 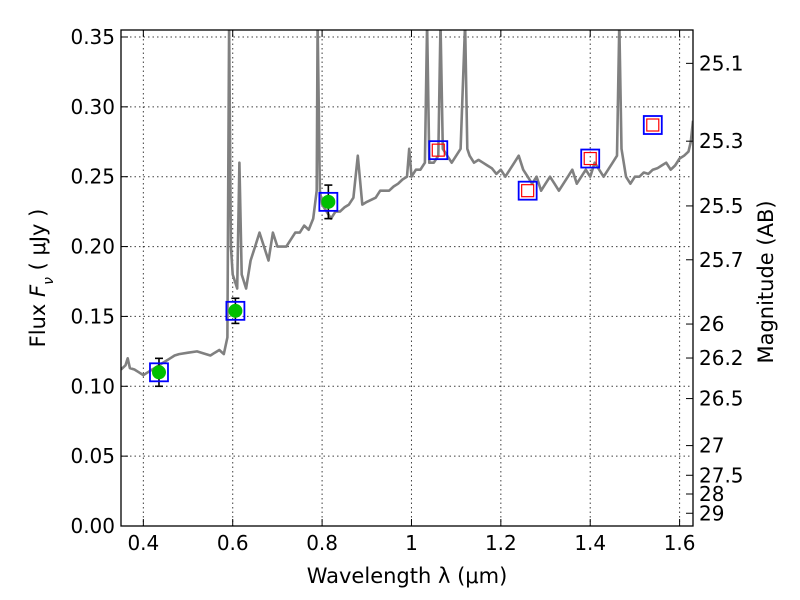 I want to click on magnitude-tick-label: 29, so click(x=711, y=513).